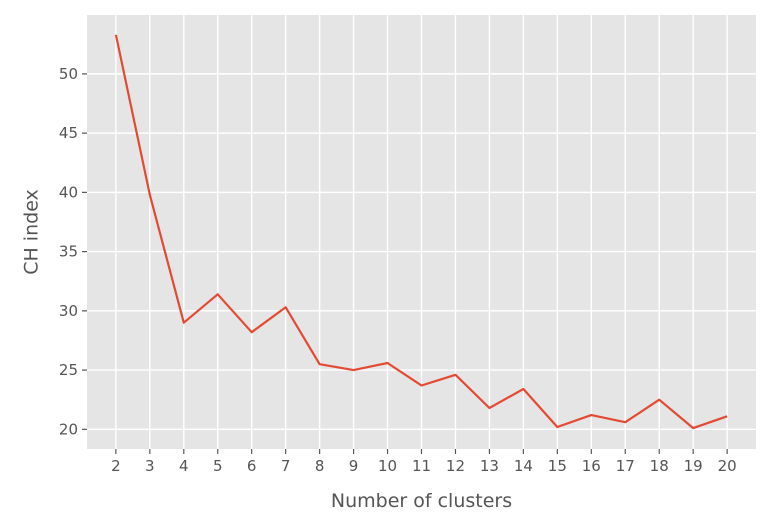  I want to click on y-tick-label: 25, so click(68, 370).